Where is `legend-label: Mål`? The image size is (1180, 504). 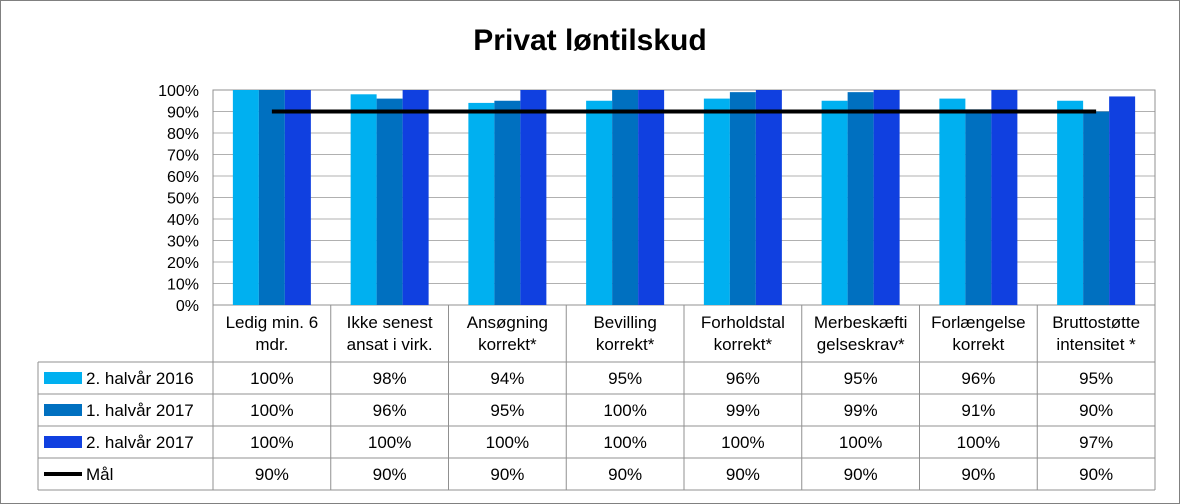 legend-label: Mål is located at coordinates (99, 474).